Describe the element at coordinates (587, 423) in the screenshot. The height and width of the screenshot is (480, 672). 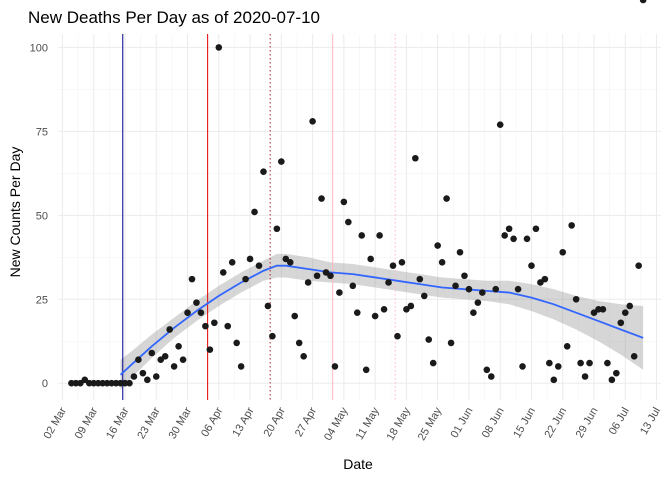
I see `x-tick-label: 29 Jun` at that location.